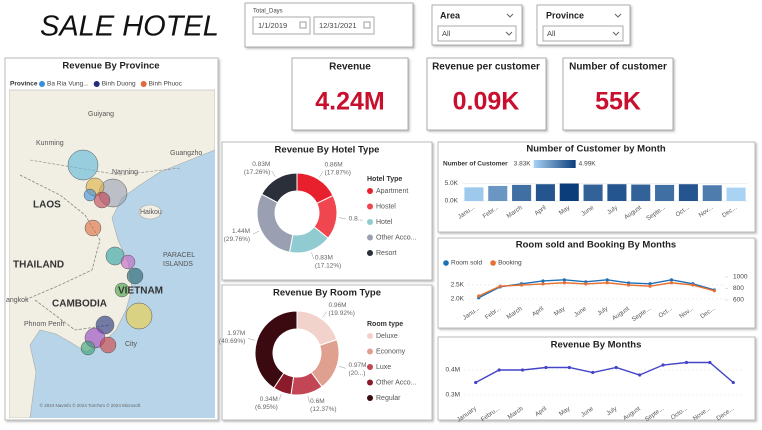 Image resolution: width=762 pixels, height=430 pixels. What do you see at coordinates (269, 399) in the screenshot?
I see `data-label: 0.34M` at bounding box center [269, 399].